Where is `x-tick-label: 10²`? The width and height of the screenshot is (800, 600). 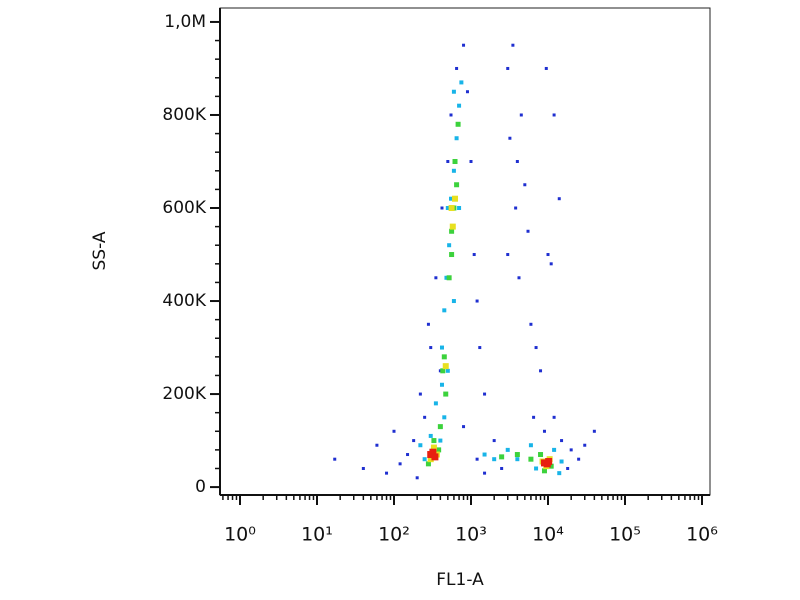 x-tick-label: 10² is located at coordinates (394, 535).